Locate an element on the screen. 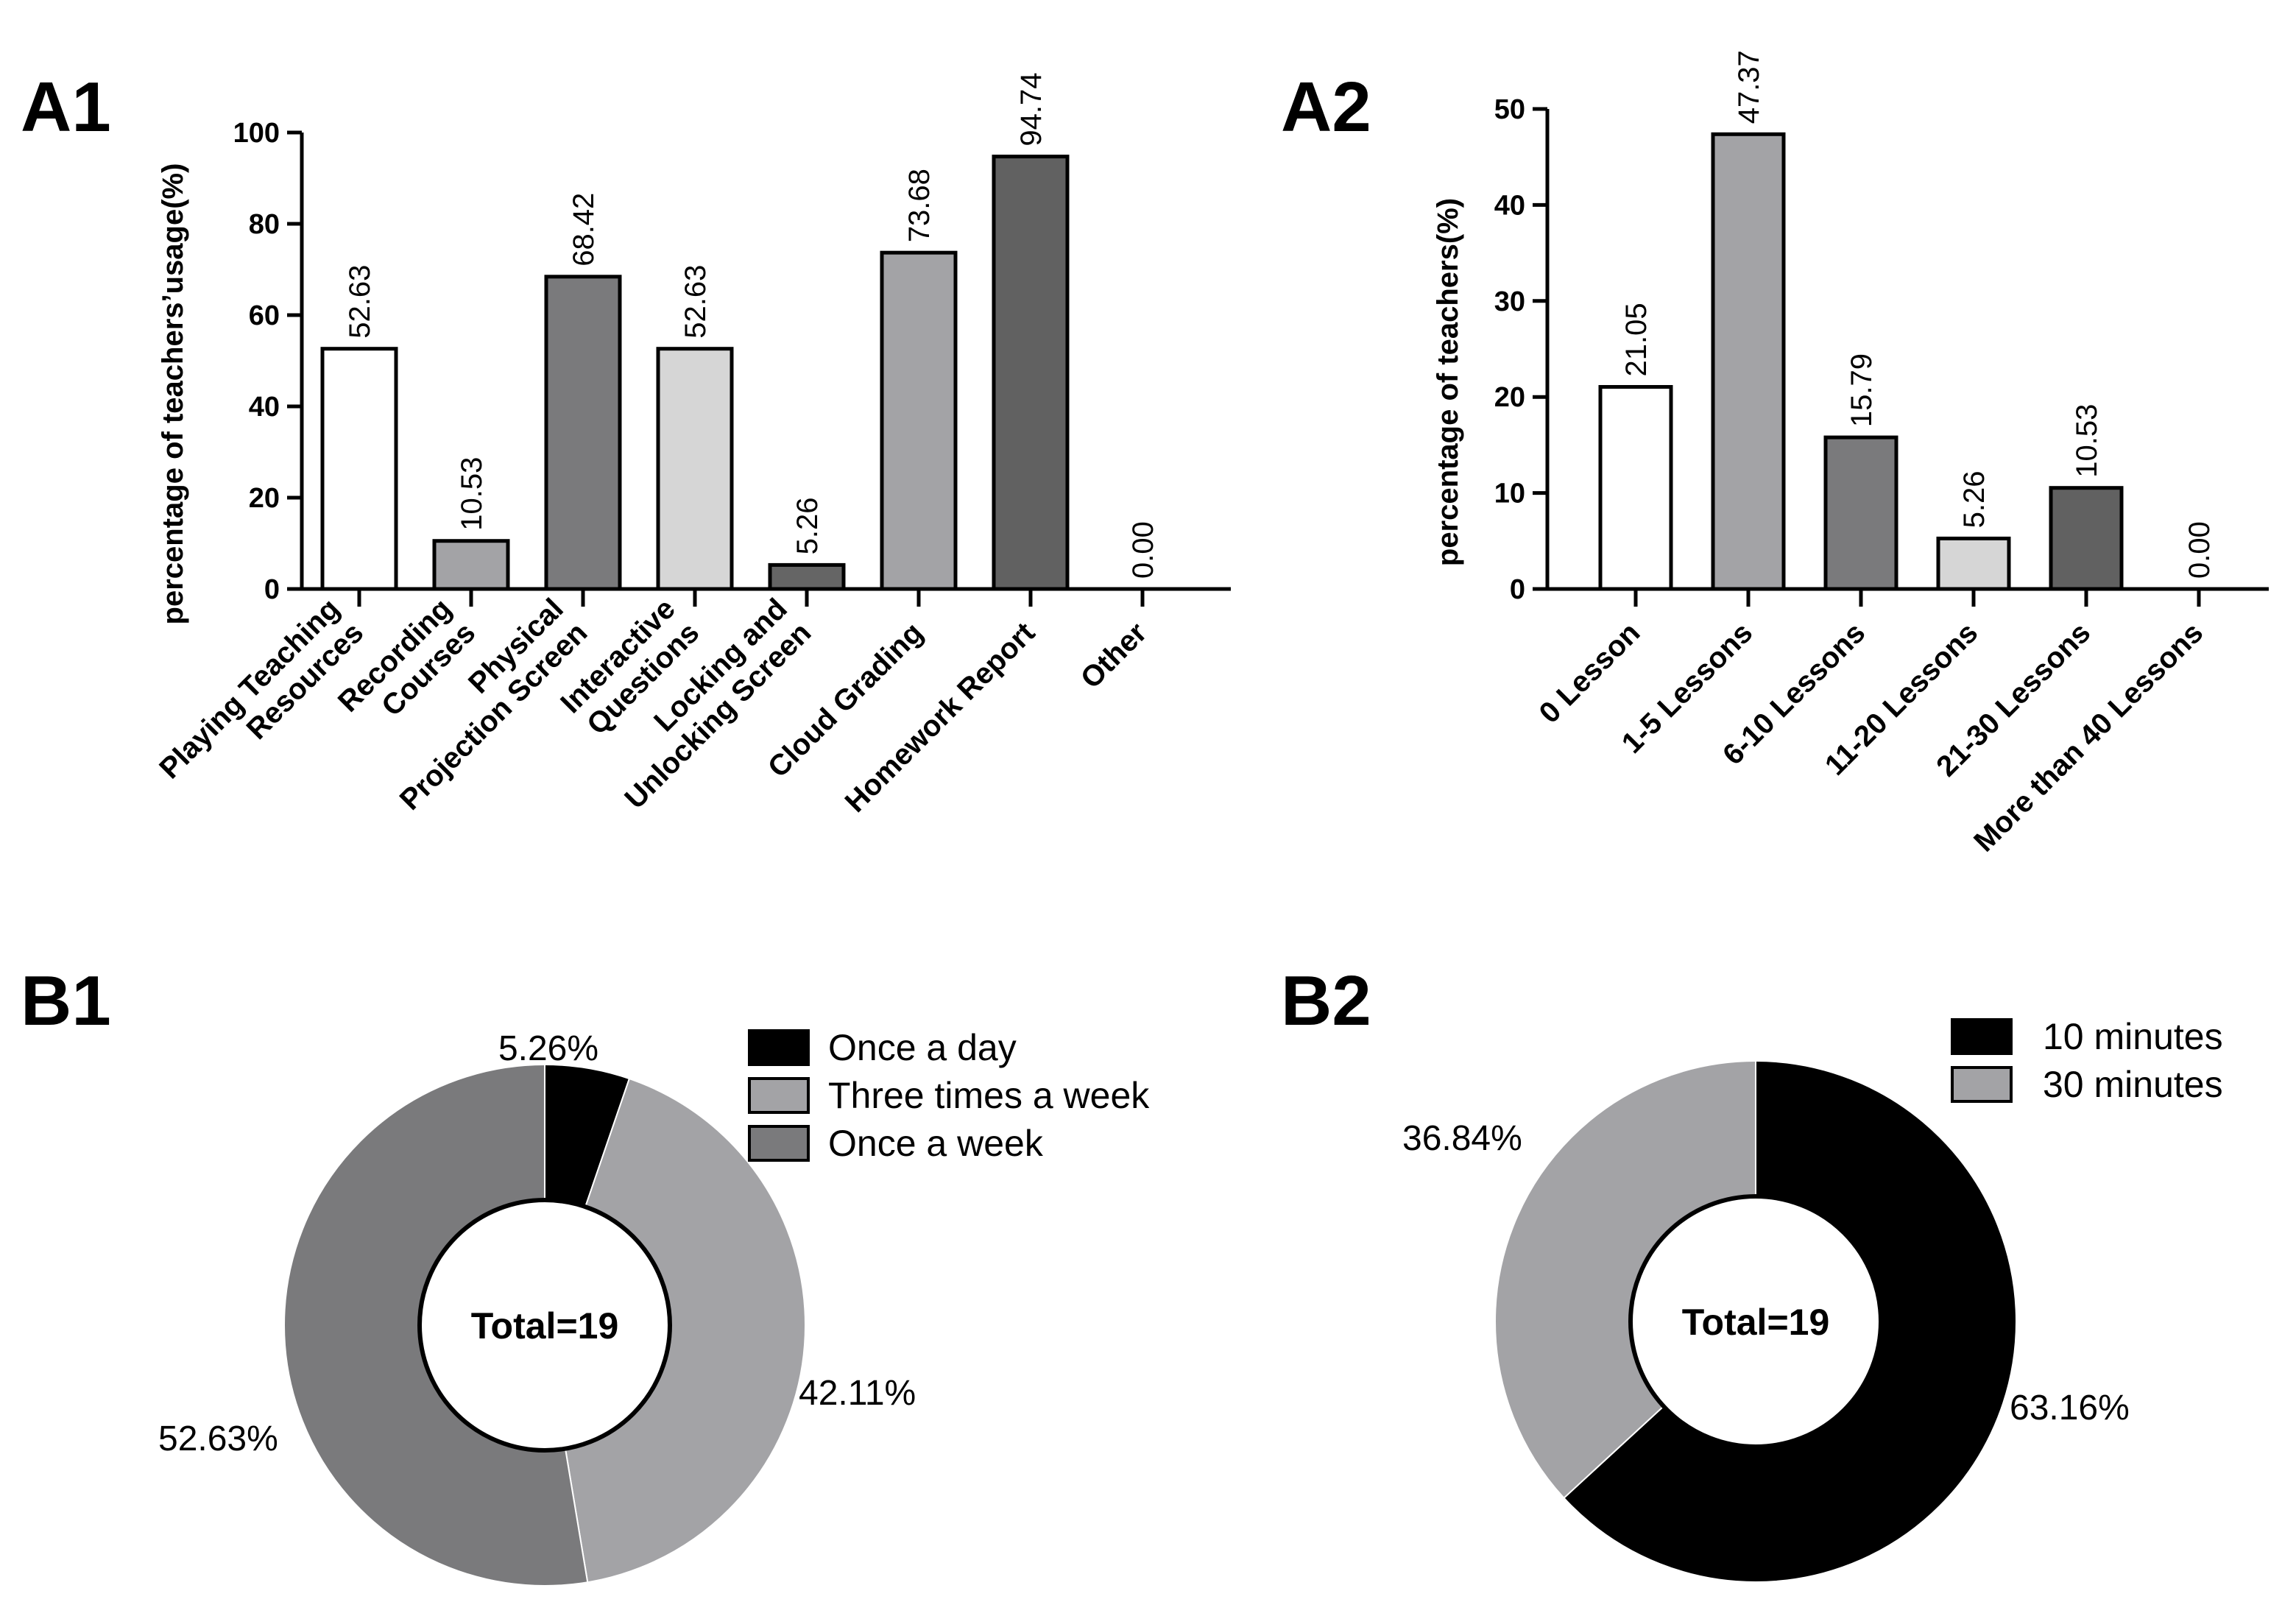 The height and width of the screenshot is (1602, 2296). a2-data-label-4: 10.53 is located at coordinates (2087, 441).